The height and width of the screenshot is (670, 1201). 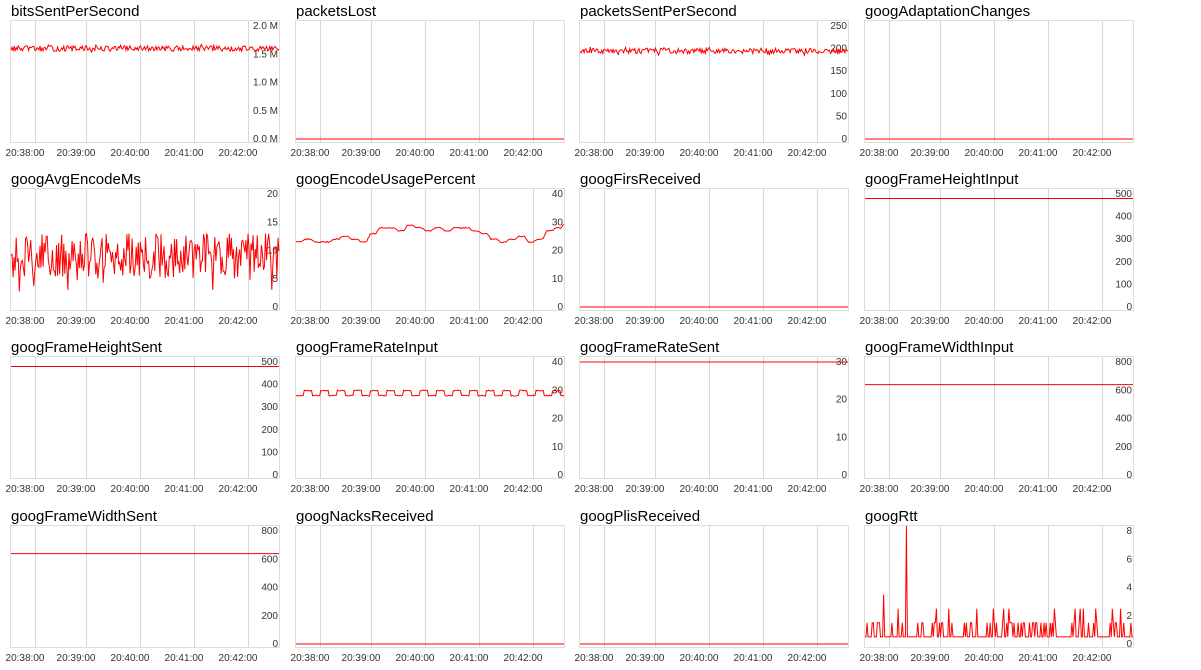 What do you see at coordinates (265, 26) in the screenshot?
I see `y-tick-label: 2.0 M` at bounding box center [265, 26].